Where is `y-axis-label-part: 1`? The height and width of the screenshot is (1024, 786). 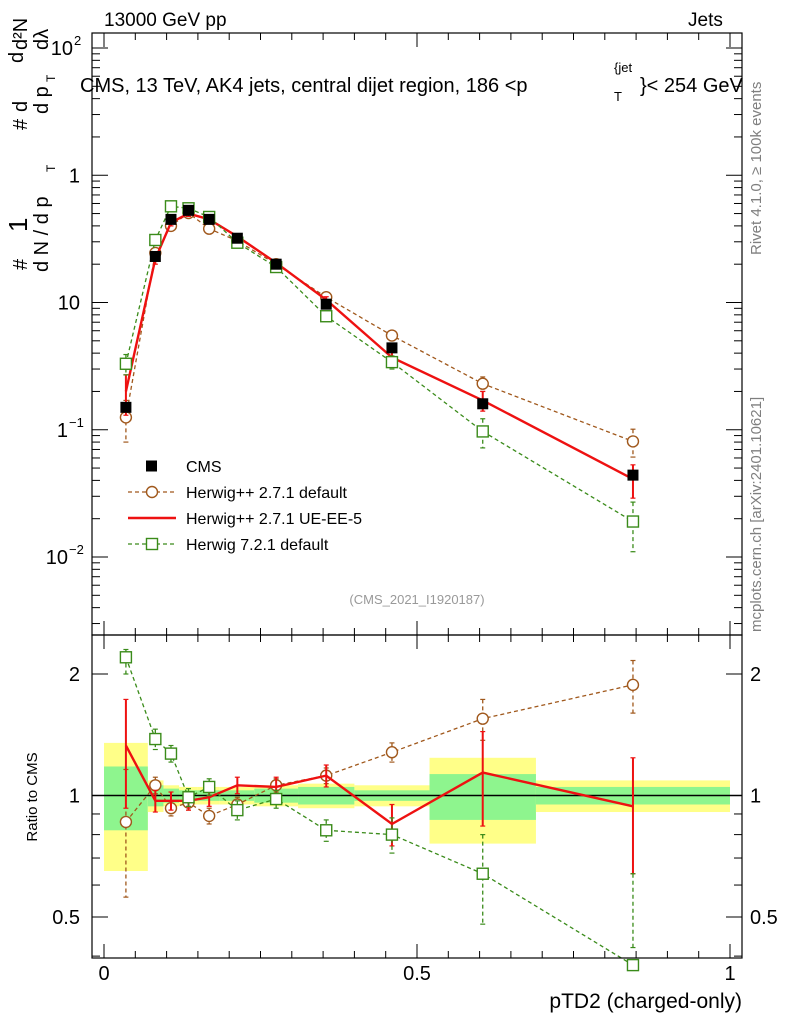
y-axis-label-part: 1 is located at coordinates (18, 225).